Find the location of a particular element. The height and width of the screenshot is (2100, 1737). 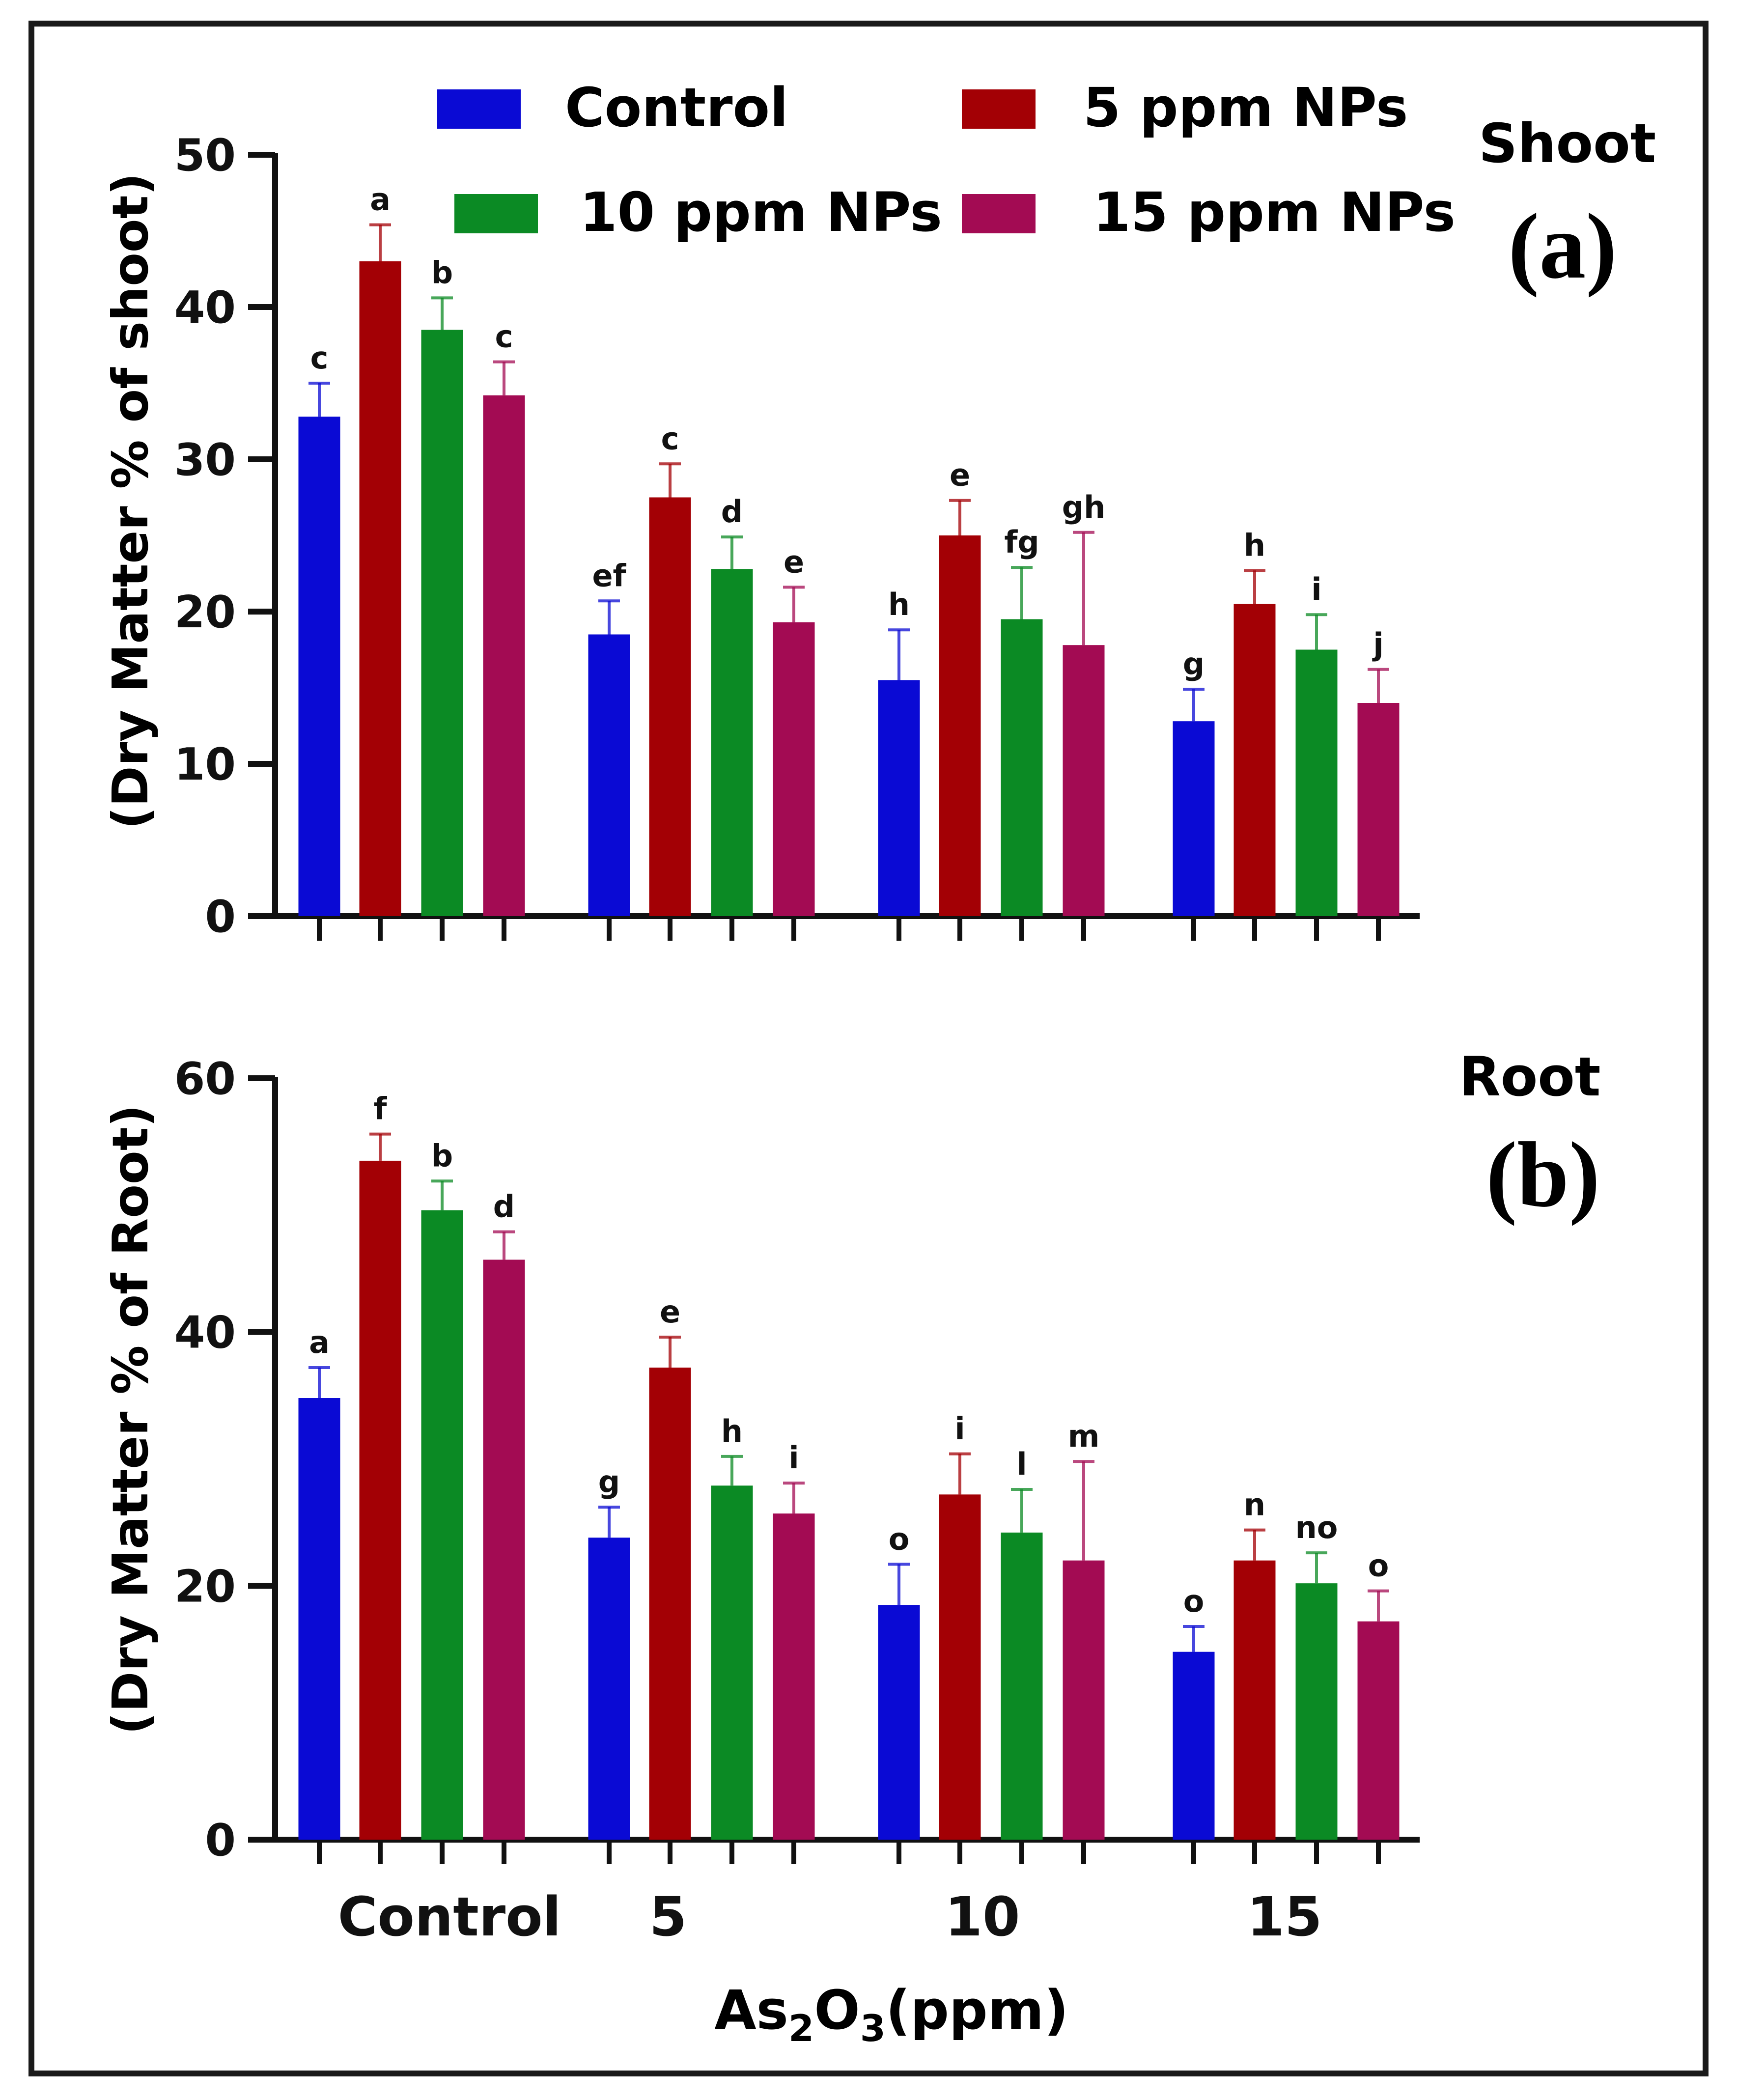

x-axis-title-sub-3: 3 is located at coordinates (873, 2028).